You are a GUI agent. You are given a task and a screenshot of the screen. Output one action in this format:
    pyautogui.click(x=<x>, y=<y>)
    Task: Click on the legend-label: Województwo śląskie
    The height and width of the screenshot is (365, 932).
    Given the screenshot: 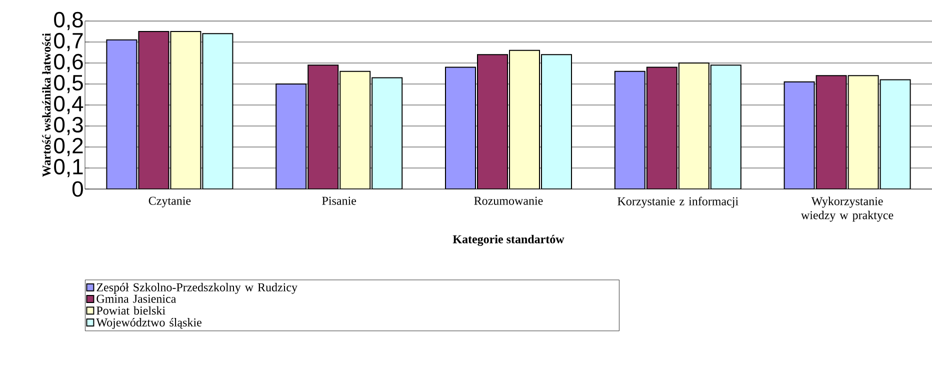 What is the action you would take?
    pyautogui.click(x=149, y=323)
    